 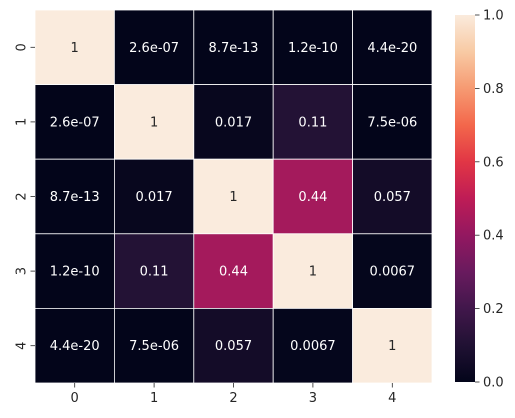 I want to click on colorbar-tick-label: 0.0, so click(x=493, y=383).